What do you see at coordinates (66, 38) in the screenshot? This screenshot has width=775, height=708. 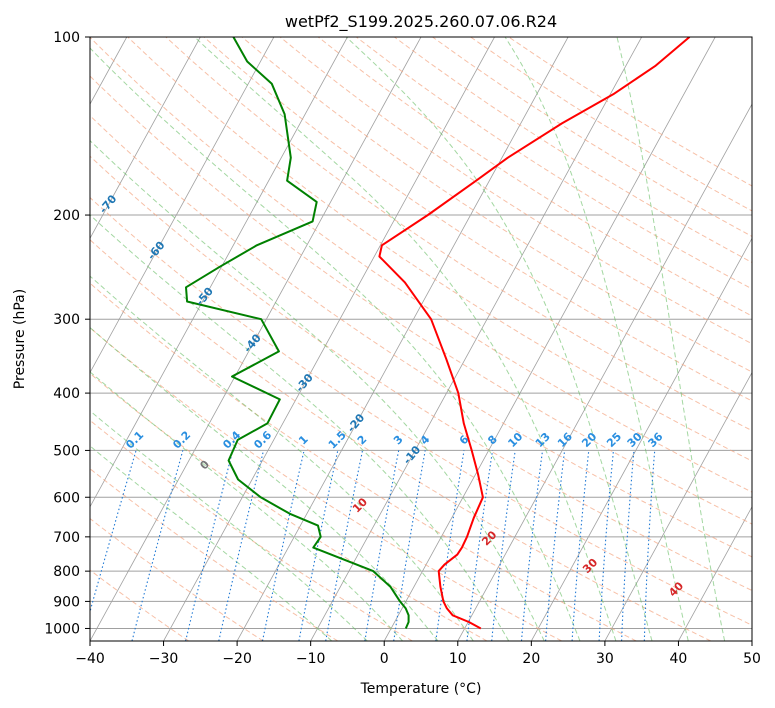 I see `y-tick-label: 100` at bounding box center [66, 38].